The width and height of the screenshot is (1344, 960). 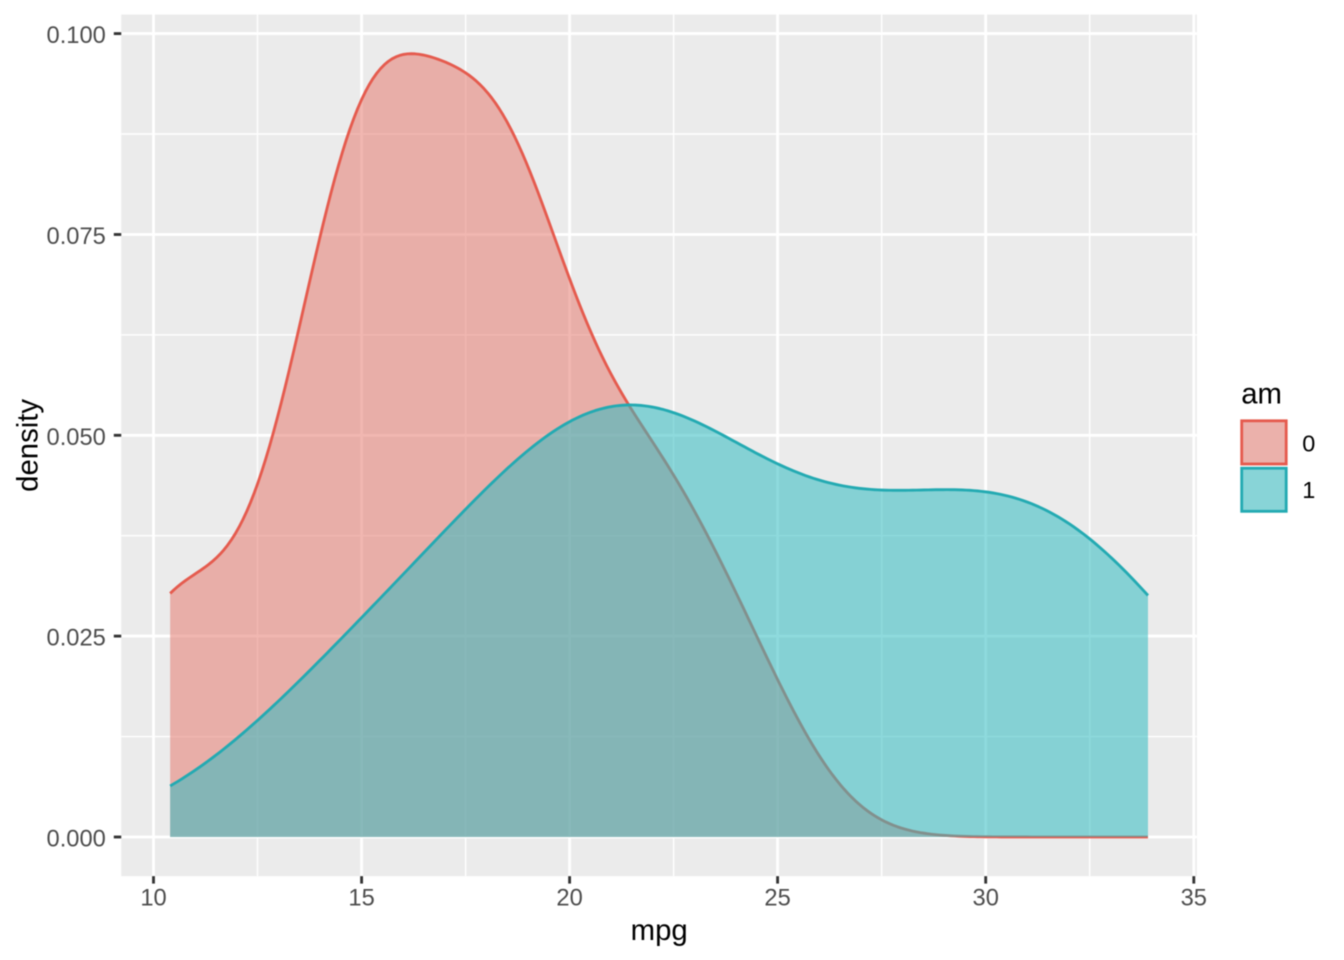 I want to click on svg-text: 10, so click(x=153, y=898).